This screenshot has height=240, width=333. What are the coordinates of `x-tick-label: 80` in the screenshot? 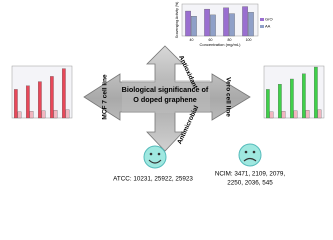 It's located at (230, 40).